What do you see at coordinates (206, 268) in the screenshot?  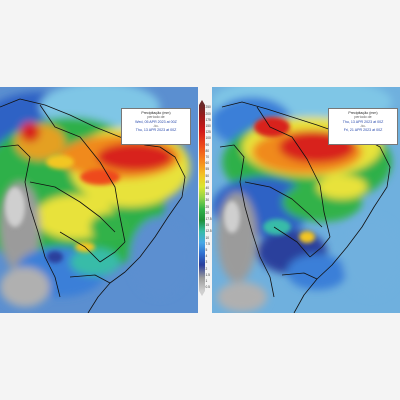 I see `colorbar-tick-label: 2` at bounding box center [206, 268].